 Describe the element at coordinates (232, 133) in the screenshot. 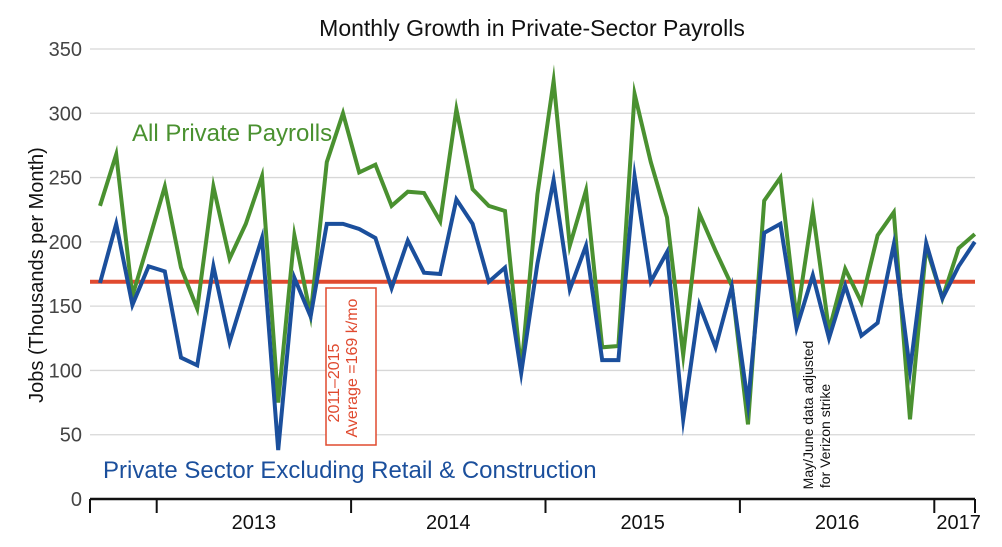

I see `series-label-all-private: All Private Payrolls` at that location.